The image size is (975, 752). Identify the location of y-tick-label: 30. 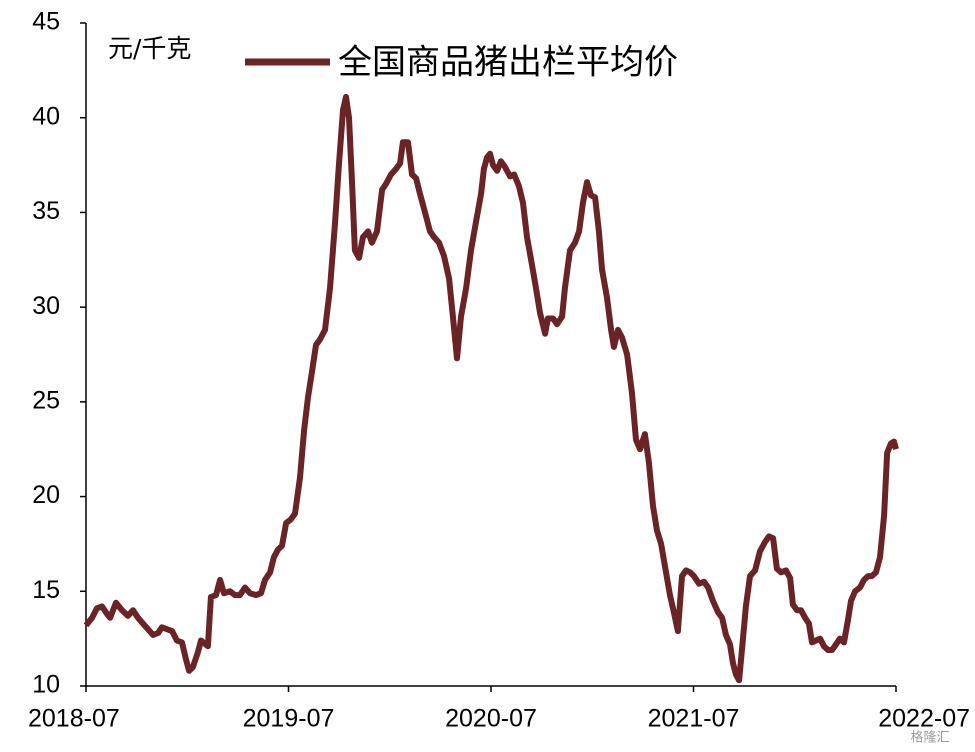
(46, 306).